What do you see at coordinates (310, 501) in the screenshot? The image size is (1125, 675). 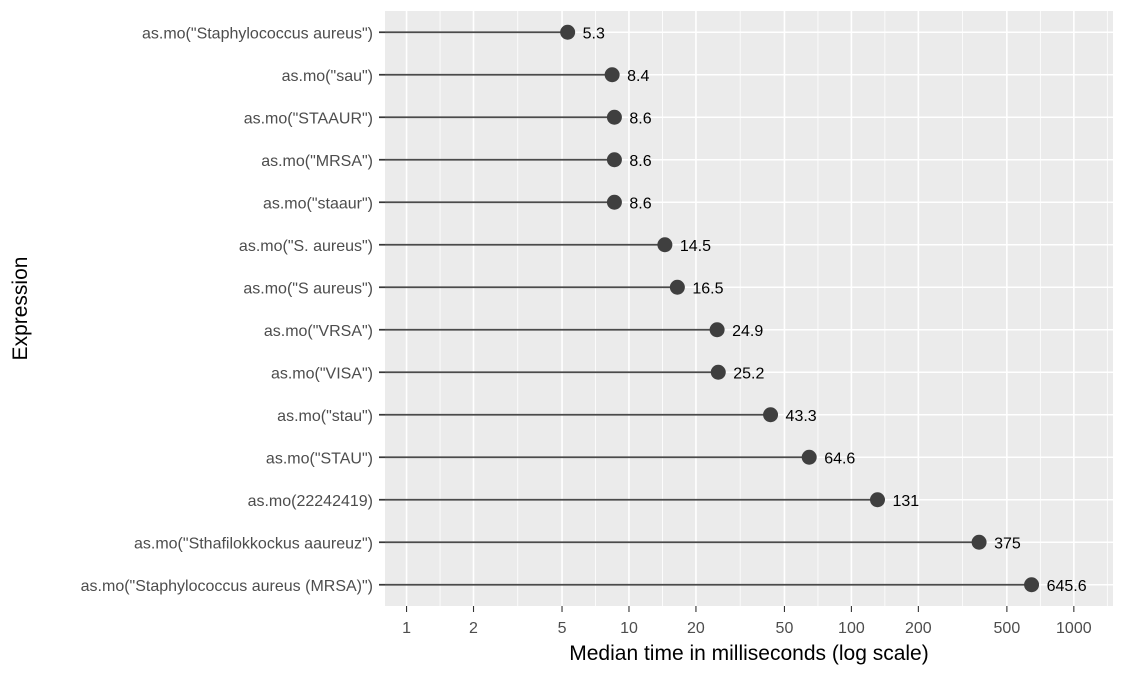 I see `y-tick-label: as.mo(22242419)` at bounding box center [310, 501].